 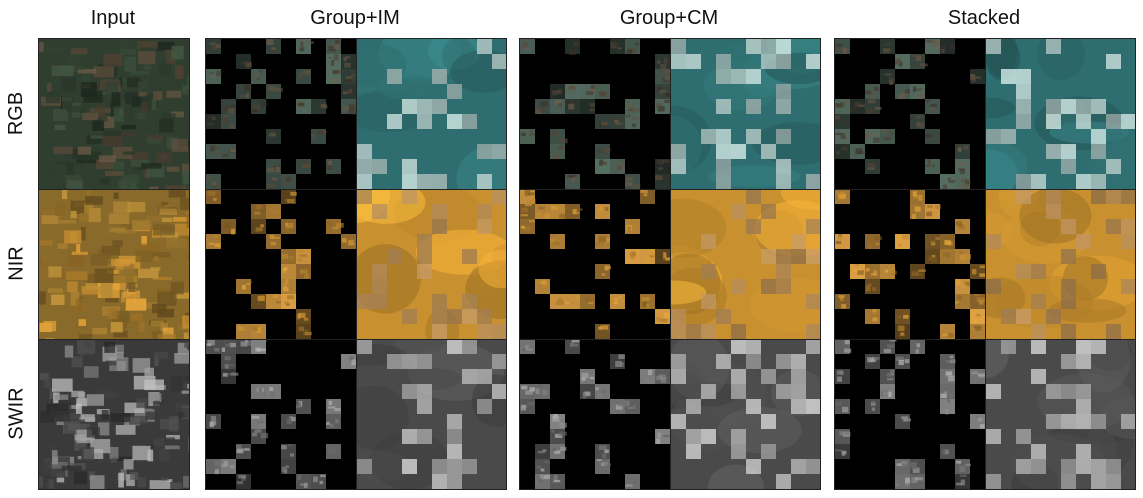 I want to click on row-label-nir: NIR, so click(x=16, y=263).